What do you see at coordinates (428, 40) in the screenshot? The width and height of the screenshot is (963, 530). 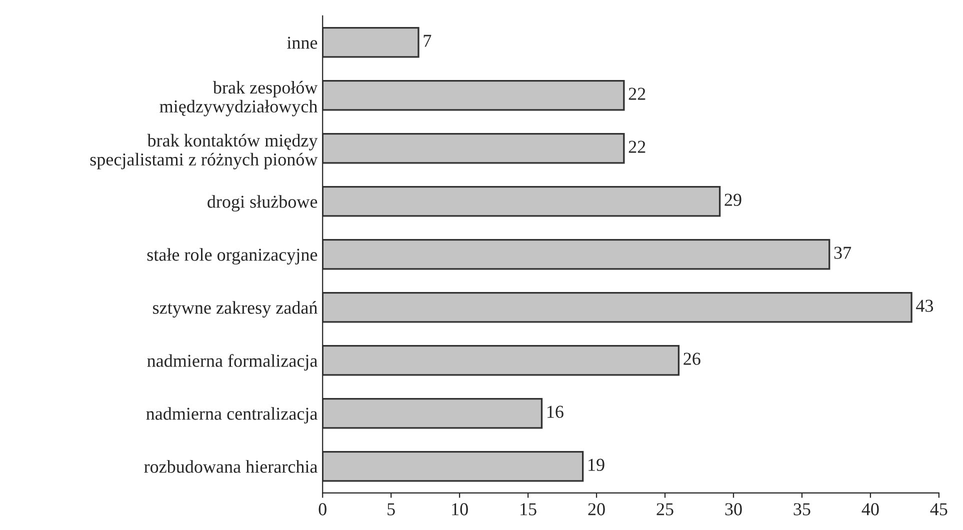 I see `data-label: 7` at bounding box center [428, 40].